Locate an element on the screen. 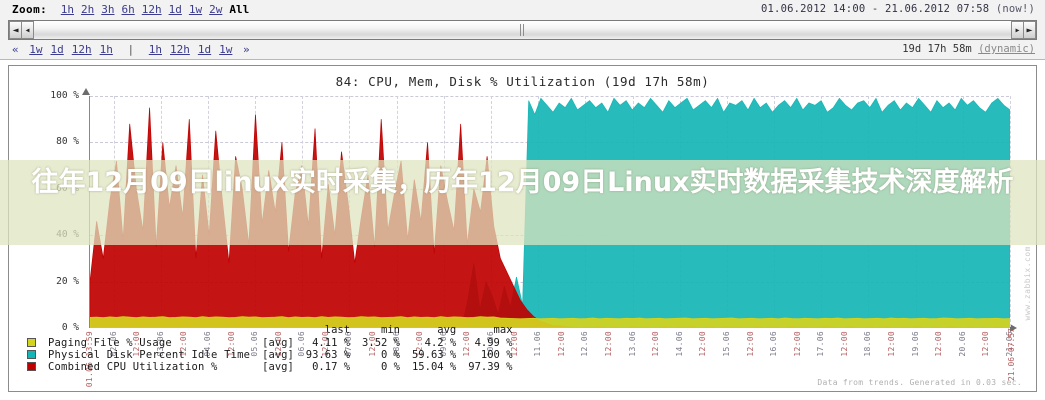 This screenshot has width=1045, height=400. legend-value-avg: 4.2 % is located at coordinates (440, 343).